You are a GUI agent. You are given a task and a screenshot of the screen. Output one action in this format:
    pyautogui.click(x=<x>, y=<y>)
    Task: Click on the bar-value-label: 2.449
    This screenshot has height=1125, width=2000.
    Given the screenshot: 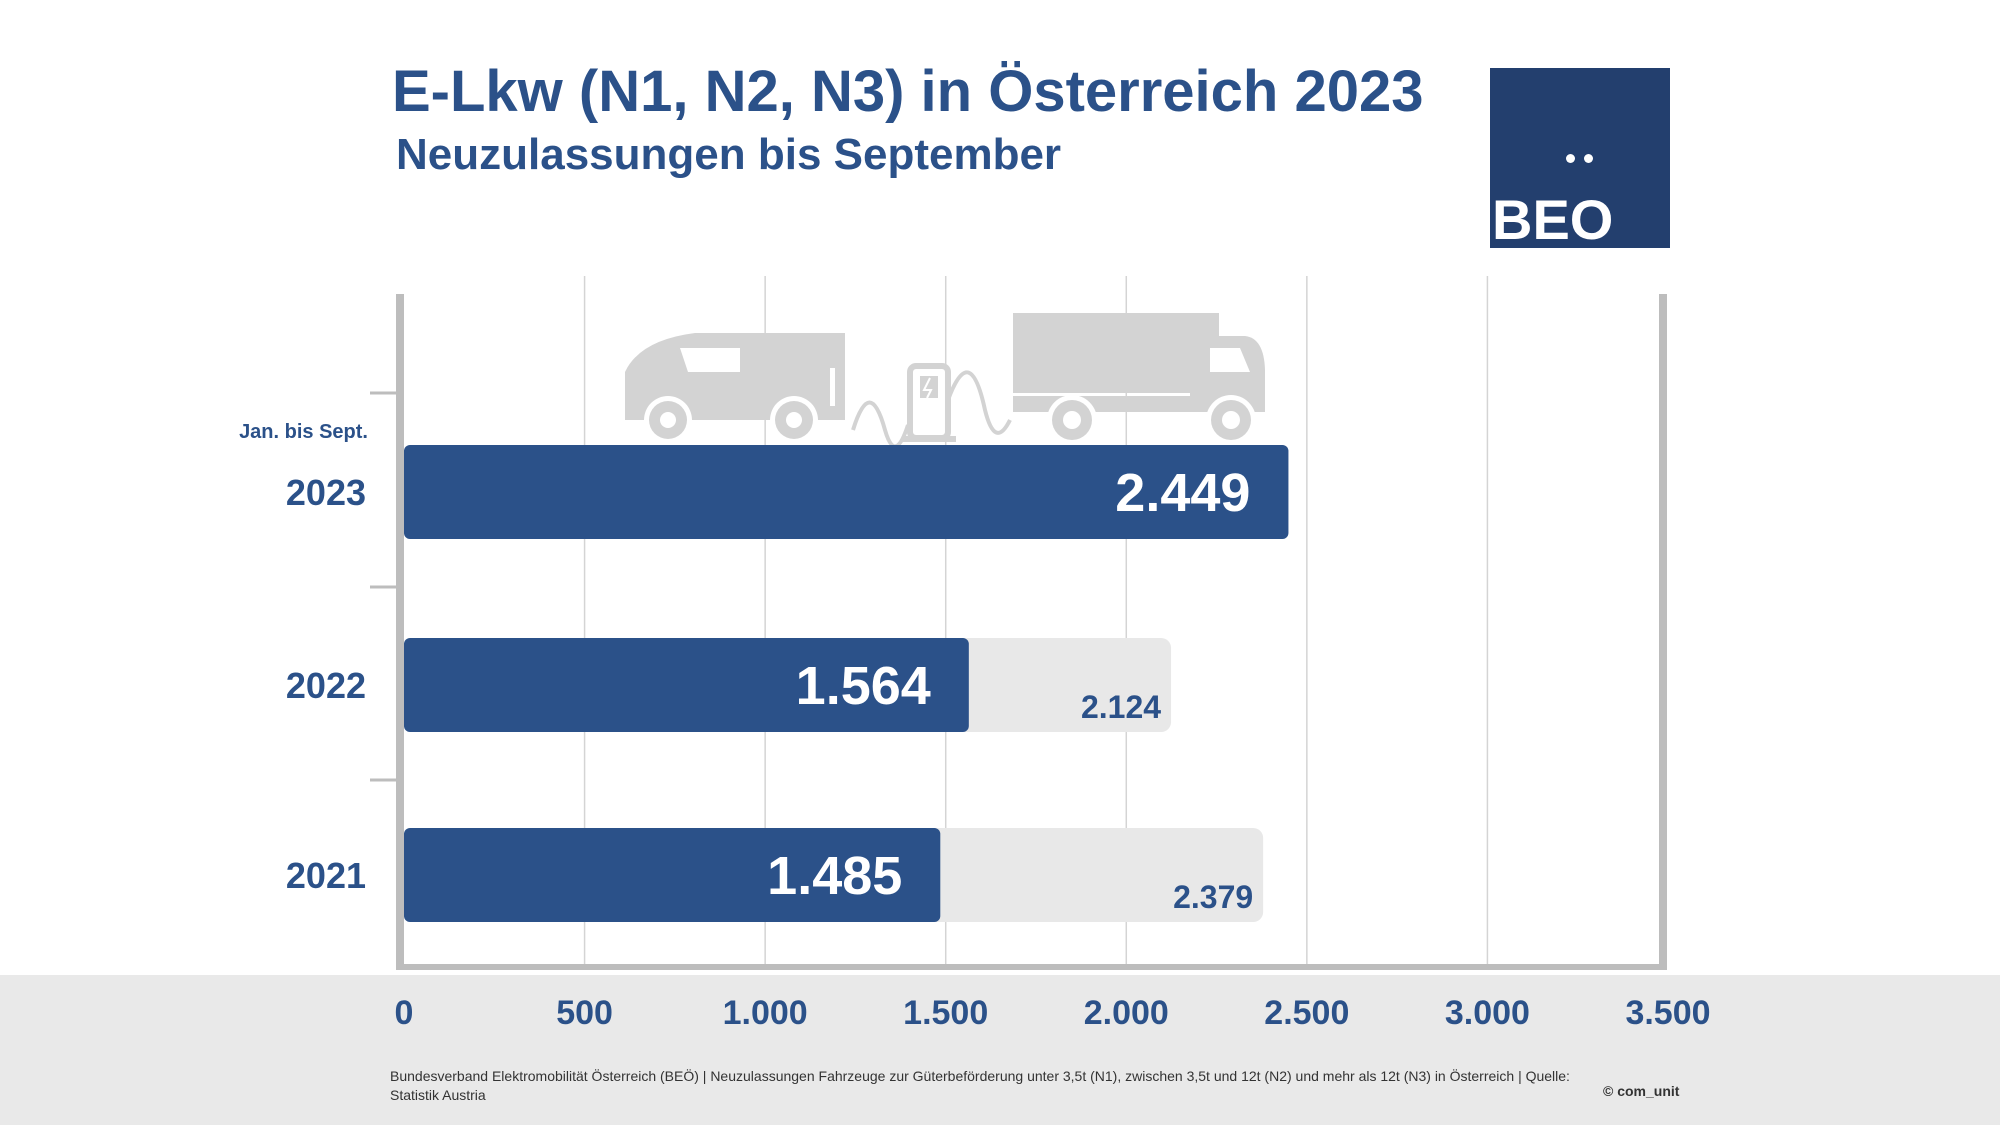 What is the action you would take?
    pyautogui.click(x=1182, y=493)
    